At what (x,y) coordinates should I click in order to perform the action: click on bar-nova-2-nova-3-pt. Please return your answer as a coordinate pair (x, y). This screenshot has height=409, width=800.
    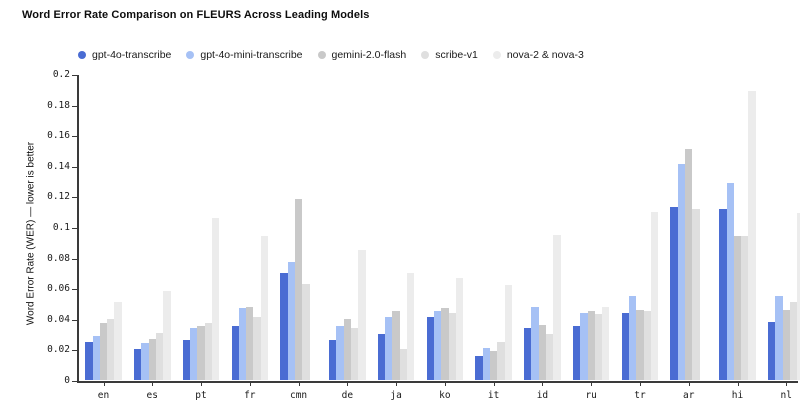
    Looking at the image, I should click on (215, 298).